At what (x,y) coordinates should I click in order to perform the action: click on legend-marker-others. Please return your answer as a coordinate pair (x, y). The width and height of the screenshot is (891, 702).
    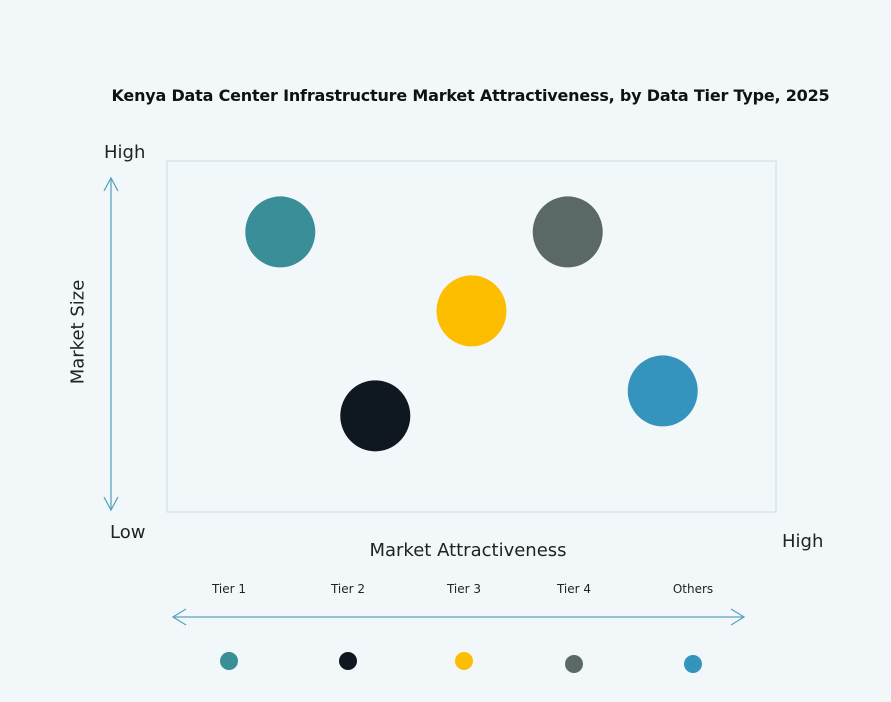
    Looking at the image, I should click on (693, 664).